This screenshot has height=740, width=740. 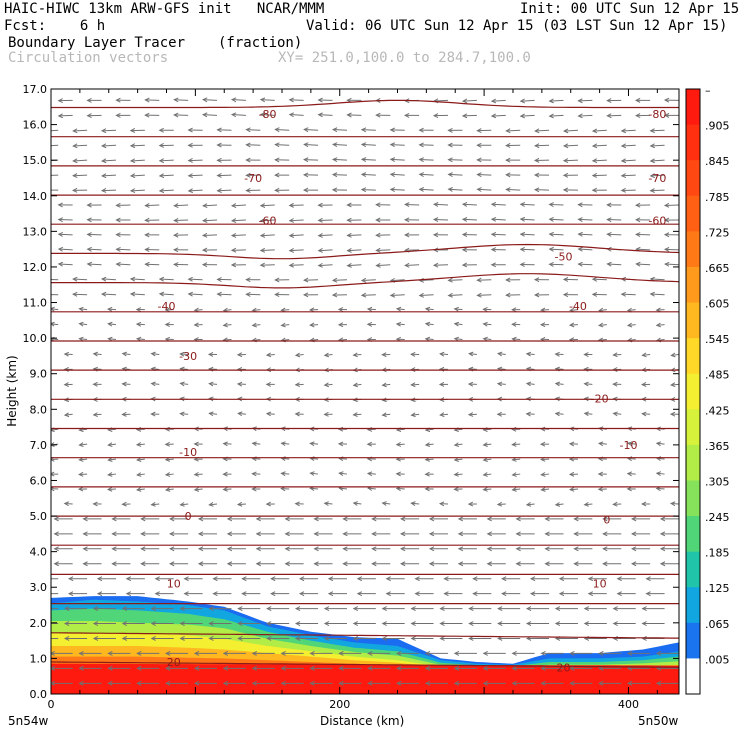 I want to click on forecast-hour: Fcst: 6 h, so click(x=55, y=26).